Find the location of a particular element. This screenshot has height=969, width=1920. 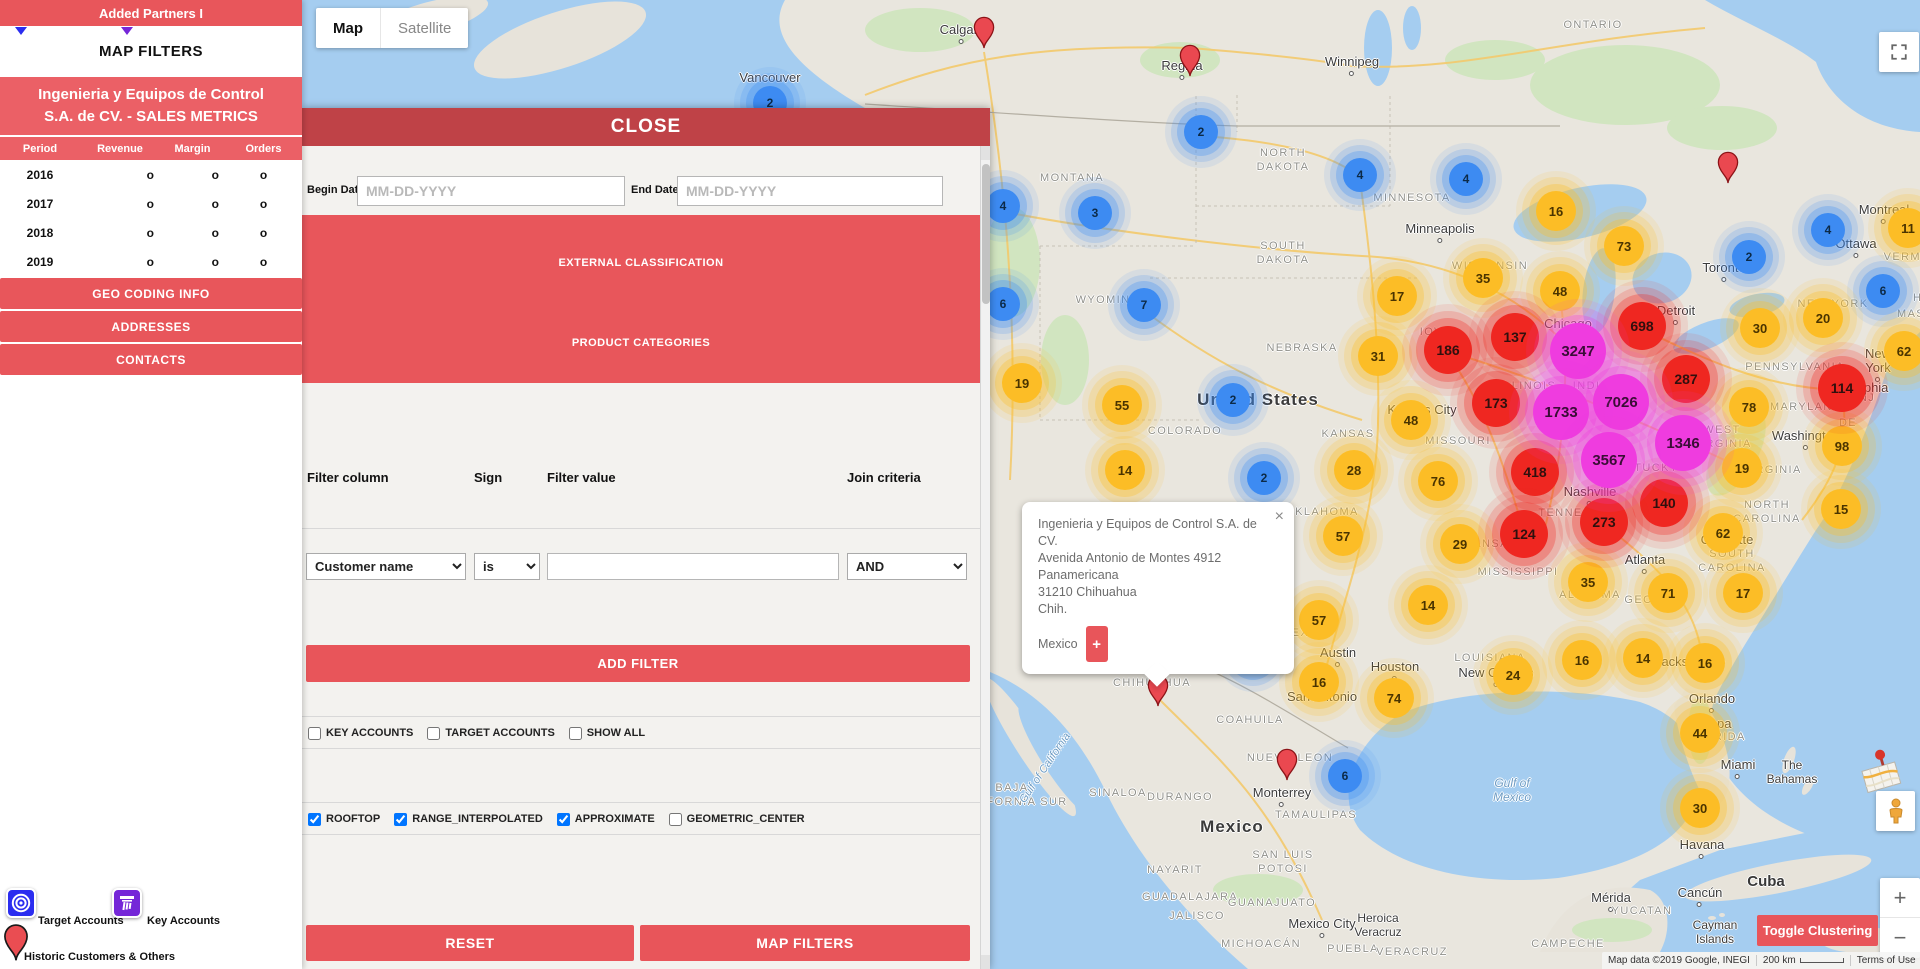

attribution-terms-link: Terms of Use is located at coordinates (1884, 960).